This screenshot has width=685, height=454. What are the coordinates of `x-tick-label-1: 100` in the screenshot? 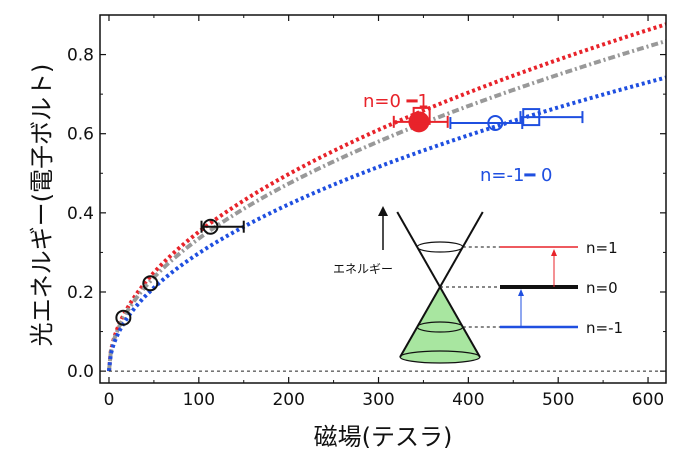 It's located at (199, 400).